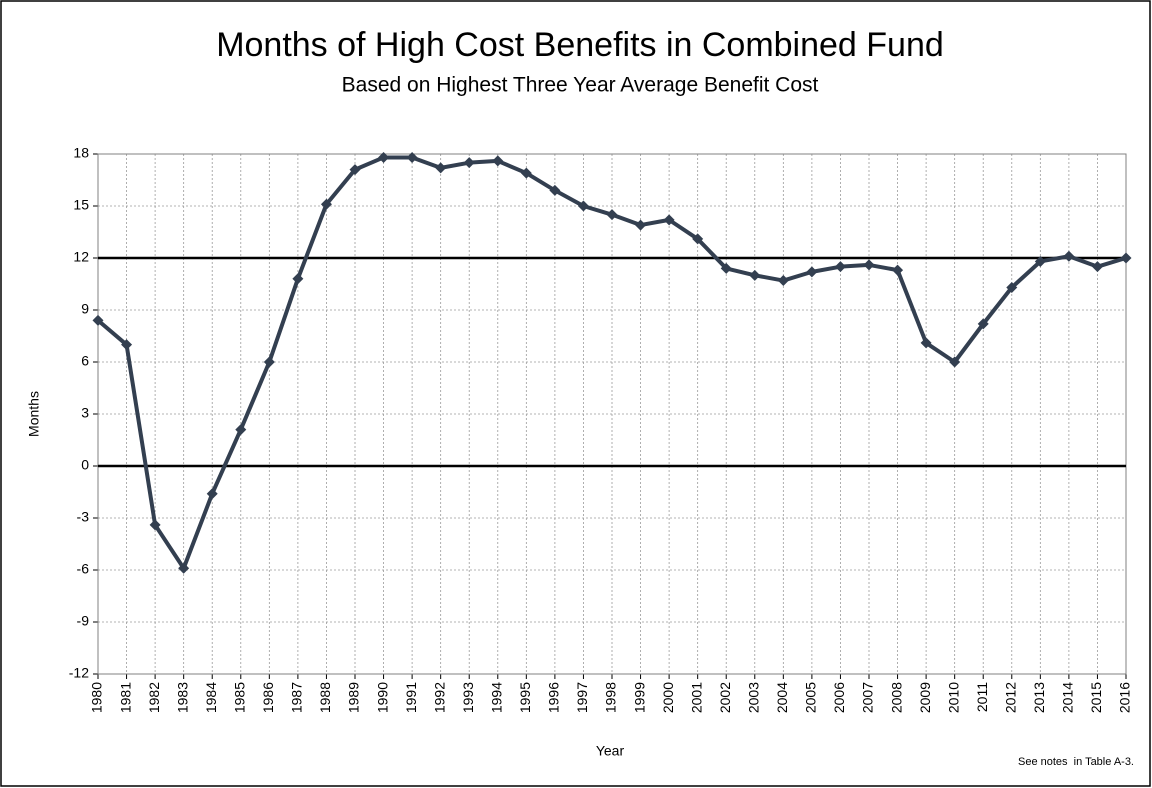  I want to click on x-tick-label: 2010, so click(953, 697).